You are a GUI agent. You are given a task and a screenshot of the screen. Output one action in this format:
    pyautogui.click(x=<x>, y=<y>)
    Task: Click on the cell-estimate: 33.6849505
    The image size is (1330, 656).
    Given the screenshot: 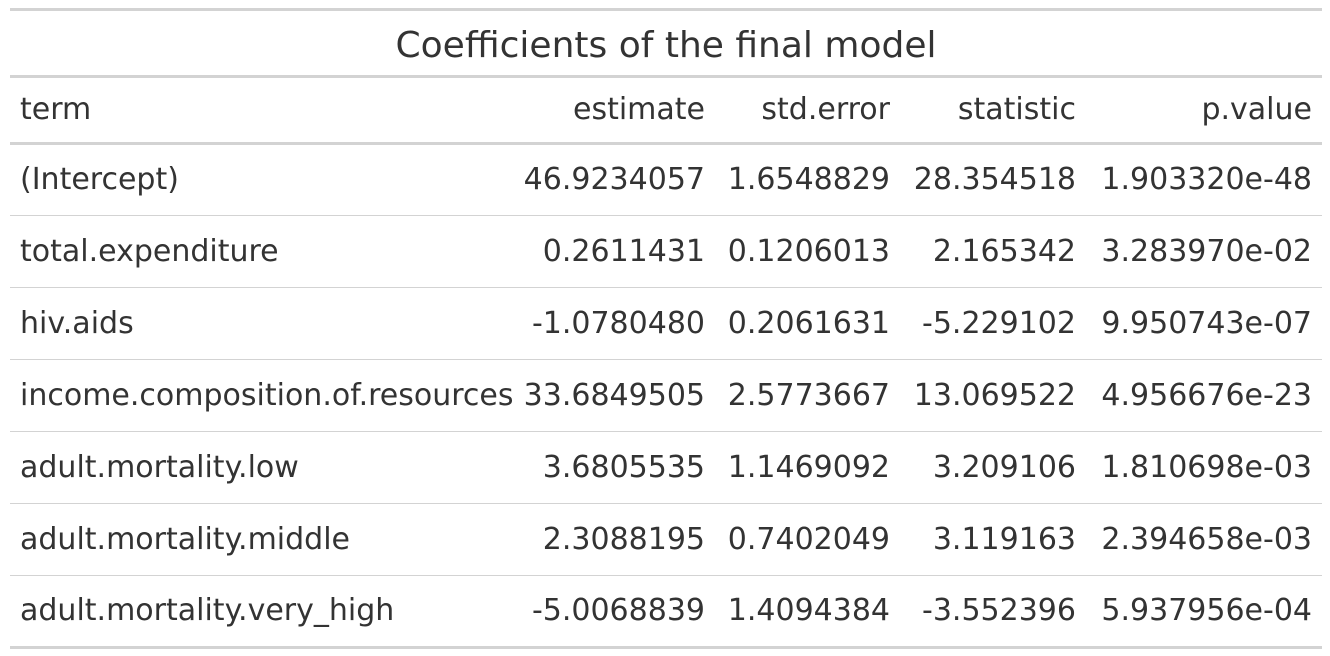 What is the action you would take?
    pyautogui.click(x=612, y=395)
    